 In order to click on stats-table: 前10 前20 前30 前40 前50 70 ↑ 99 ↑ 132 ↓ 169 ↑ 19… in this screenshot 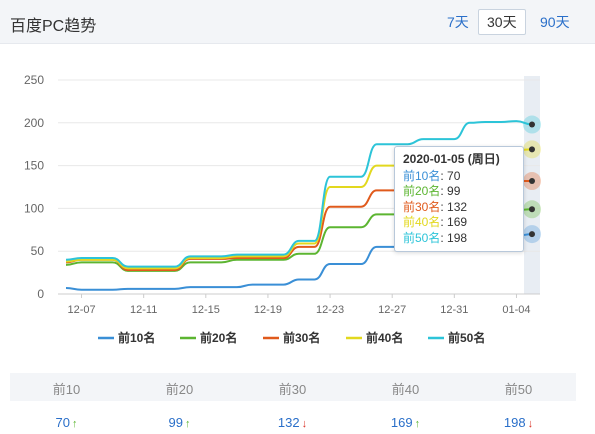, I will do `click(293, 403)`.